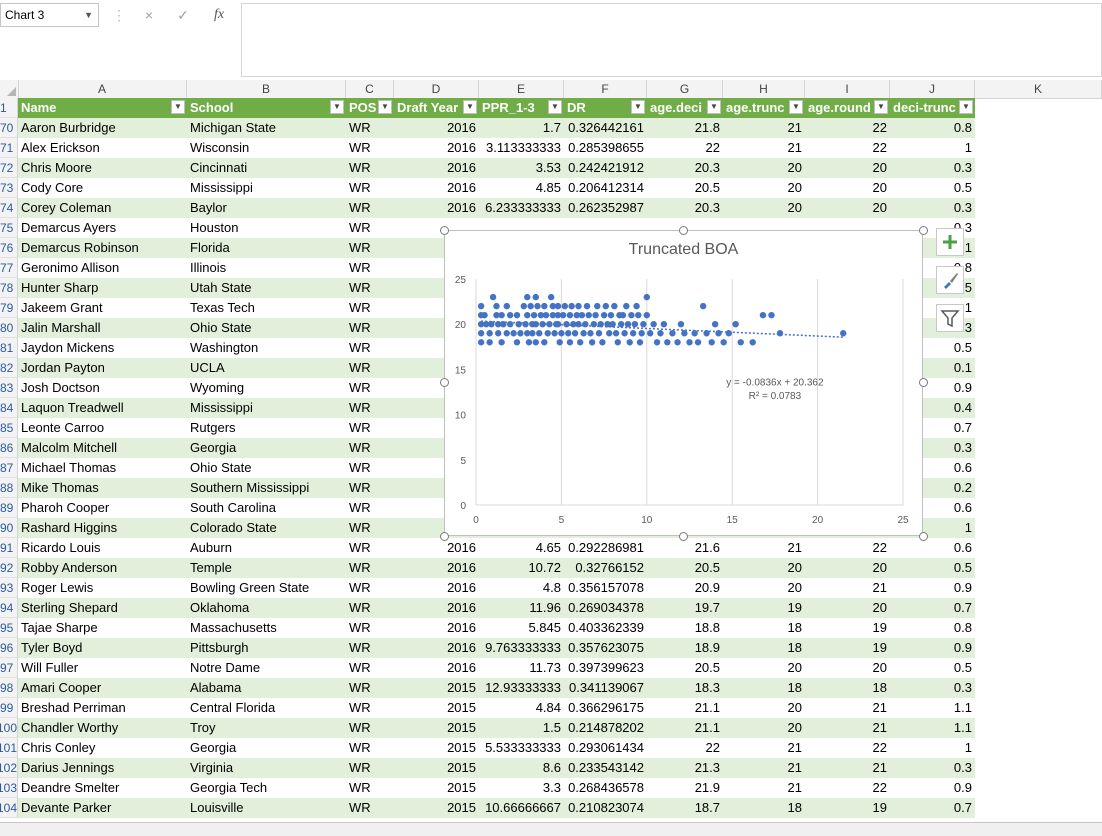  Describe the element at coordinates (9, 568) in the screenshot. I see `row-number: 92` at that location.